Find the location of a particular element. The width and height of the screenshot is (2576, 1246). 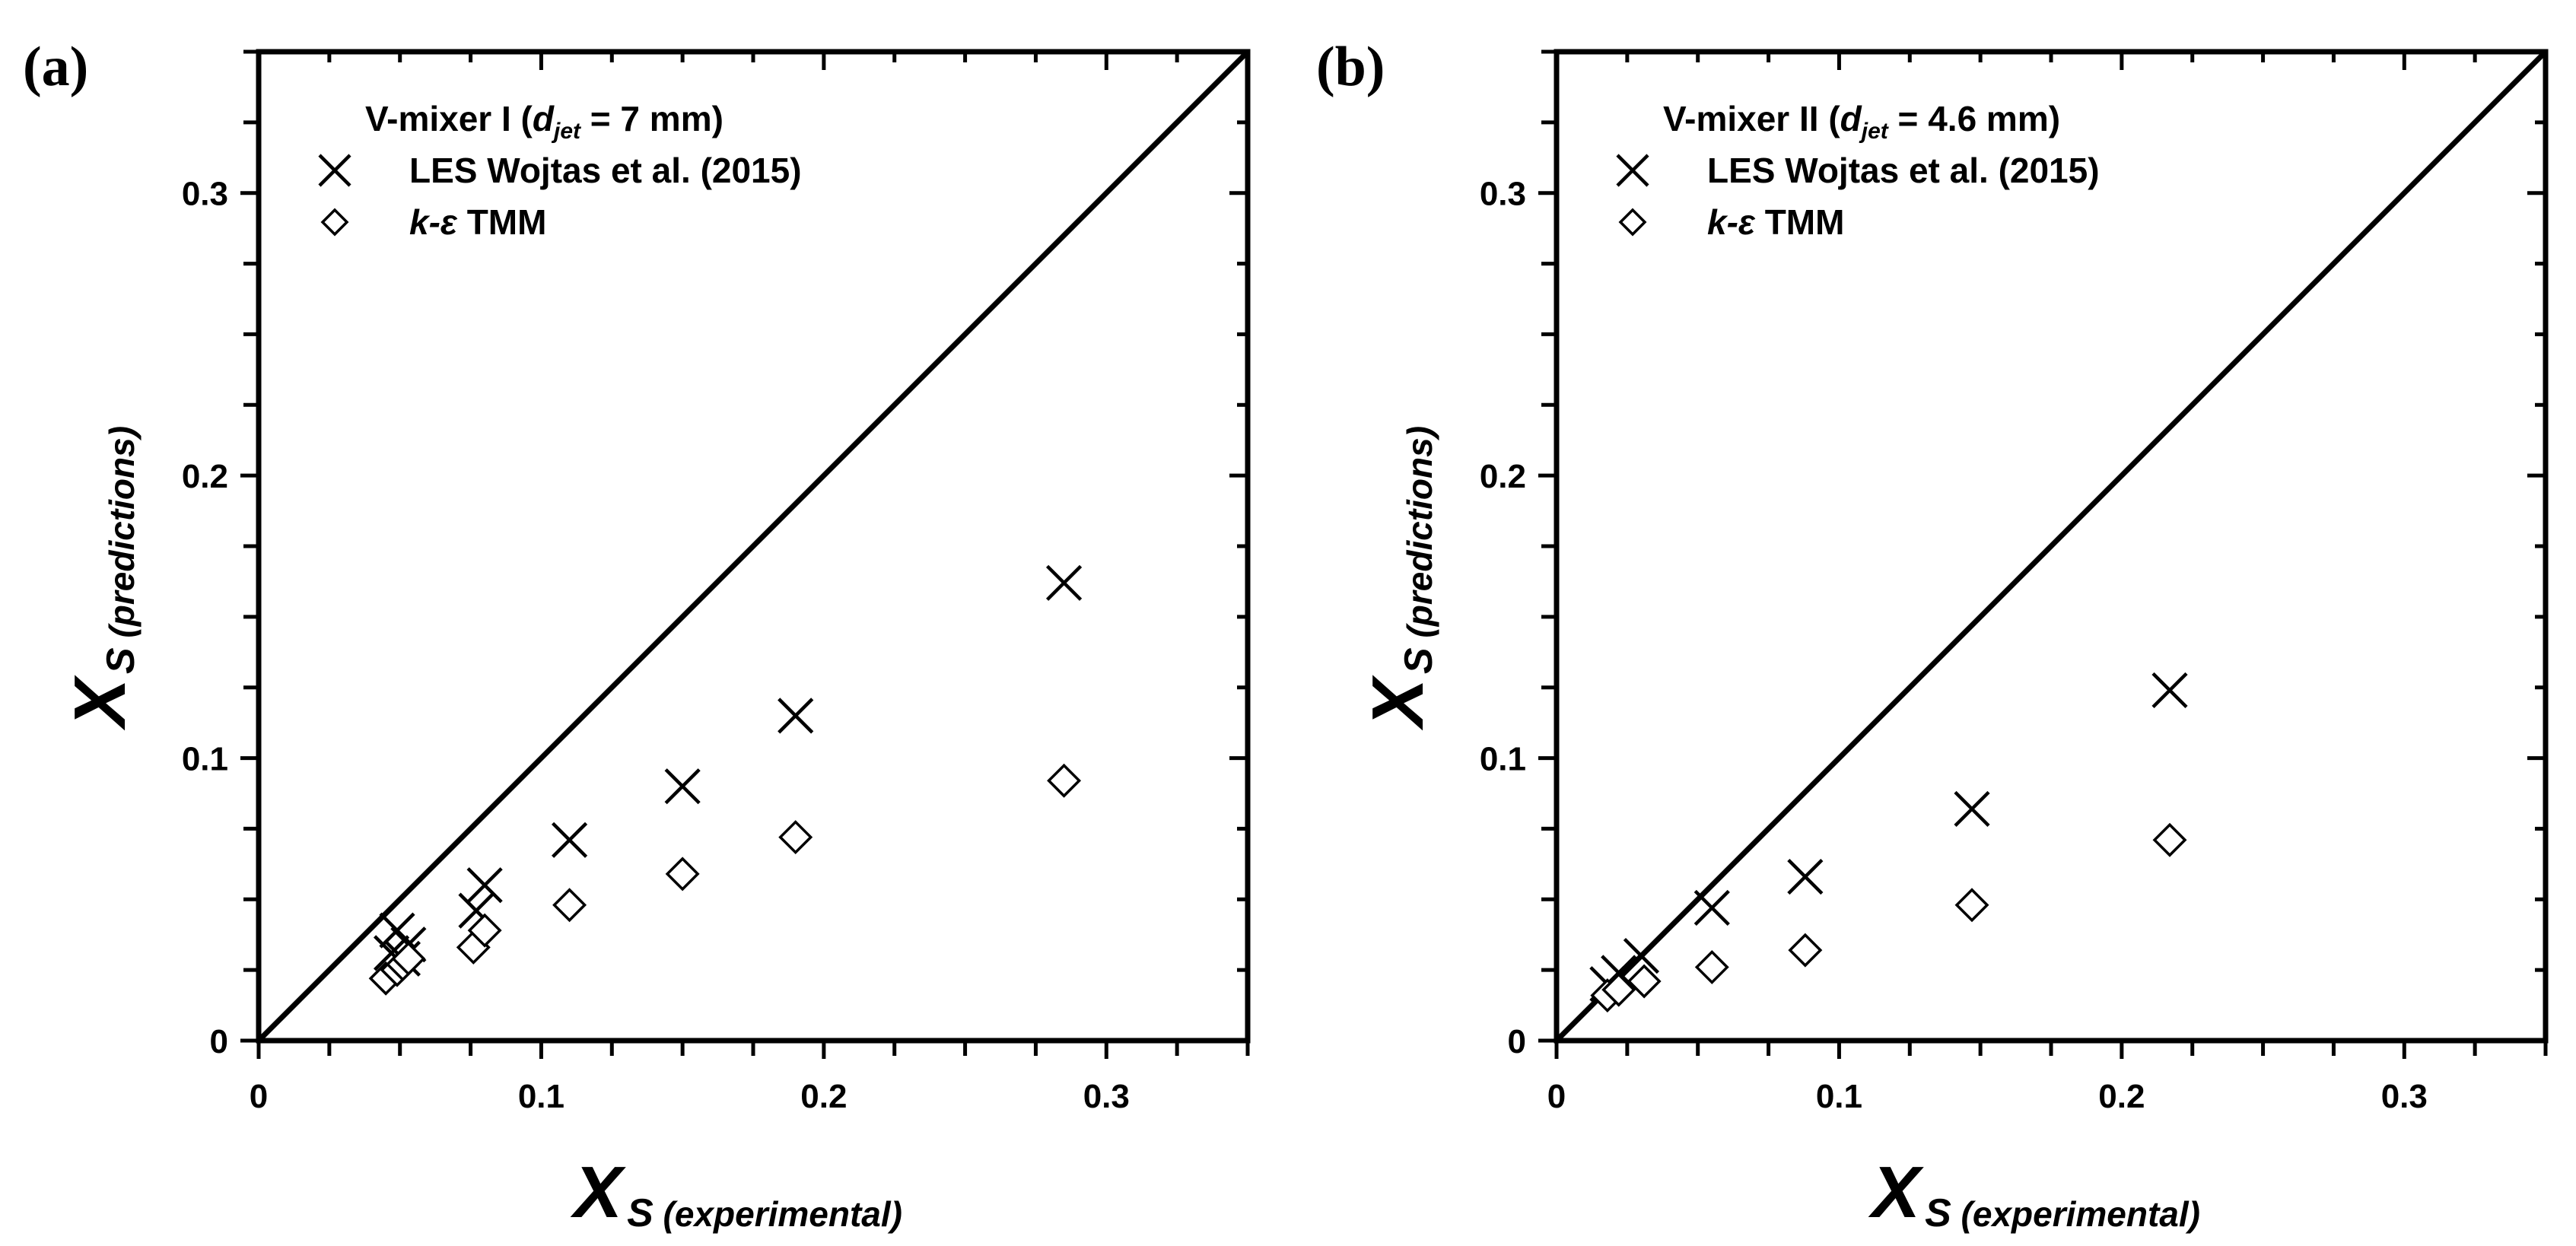

panel-b-xtick-label: 0.1 is located at coordinates (1839, 1096).